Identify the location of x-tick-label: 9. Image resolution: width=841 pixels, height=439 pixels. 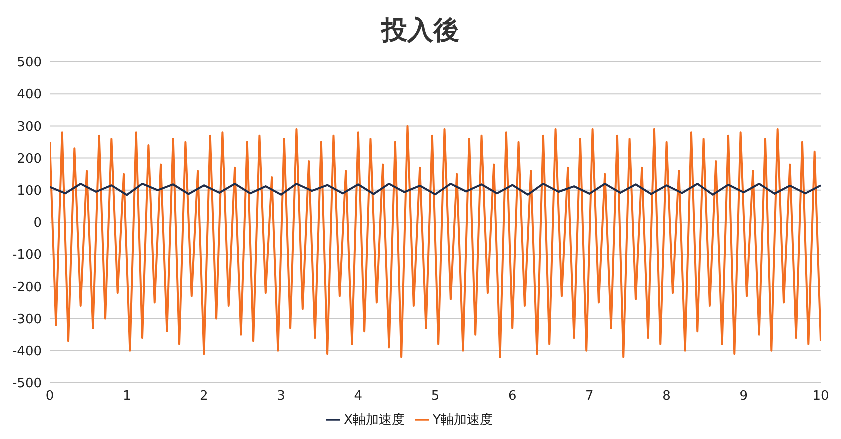
(744, 396).